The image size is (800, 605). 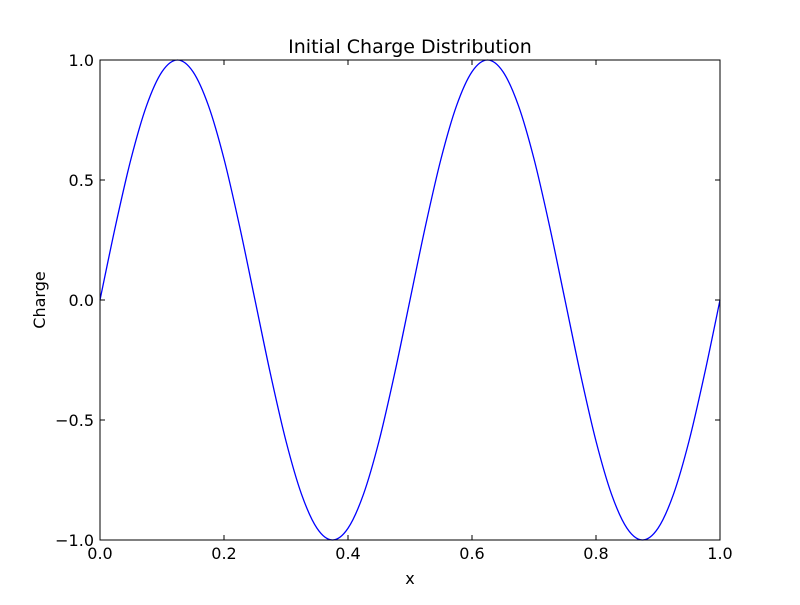 I want to click on y-tick-label: 0.0, so click(x=81, y=300).